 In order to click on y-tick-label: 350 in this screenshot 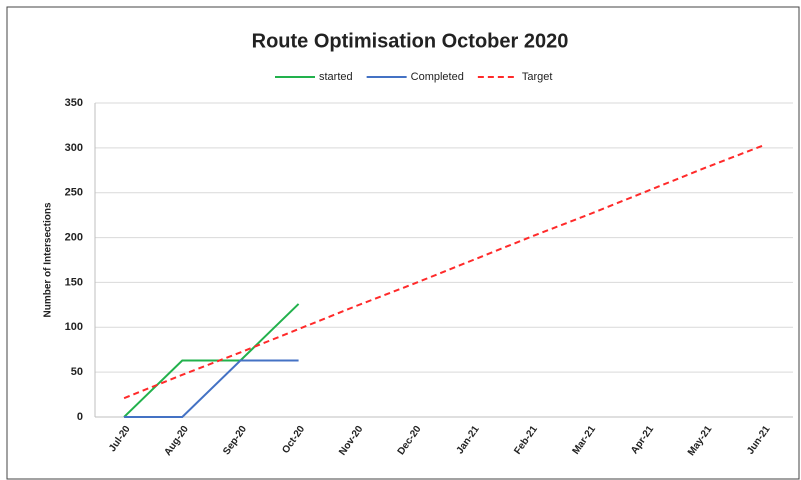, I will do `click(74, 103)`.